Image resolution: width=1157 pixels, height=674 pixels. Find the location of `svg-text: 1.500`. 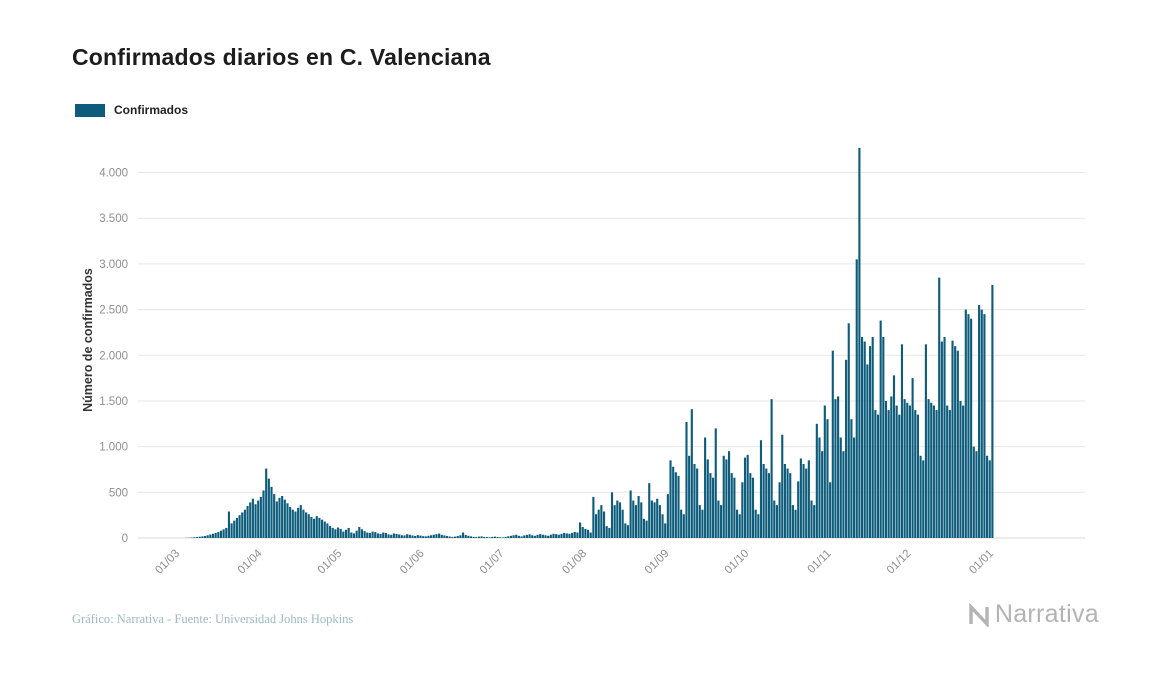

svg-text: 1.500 is located at coordinates (113, 402).